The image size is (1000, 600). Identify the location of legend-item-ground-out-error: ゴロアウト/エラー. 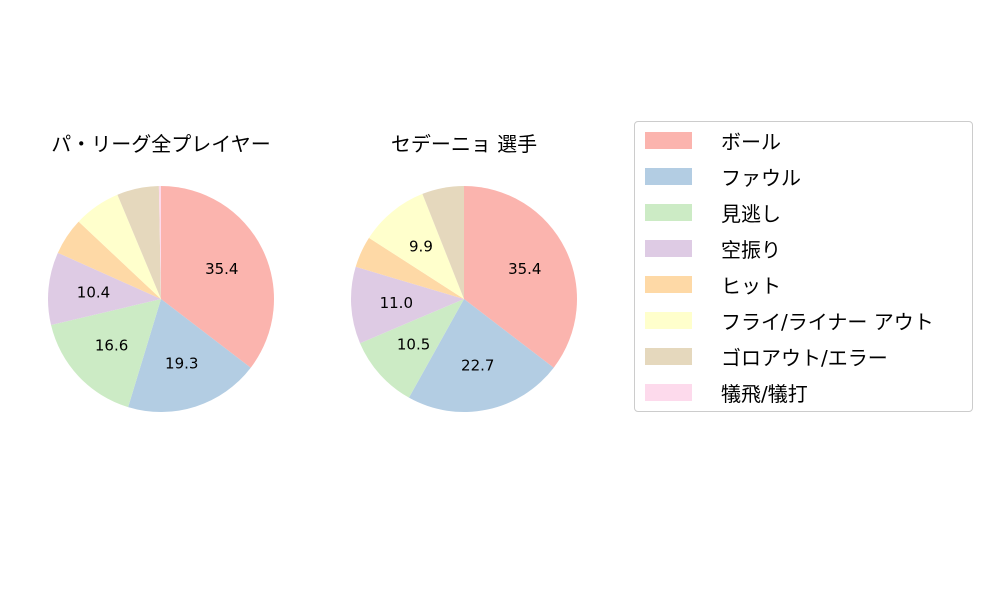
(766, 357).